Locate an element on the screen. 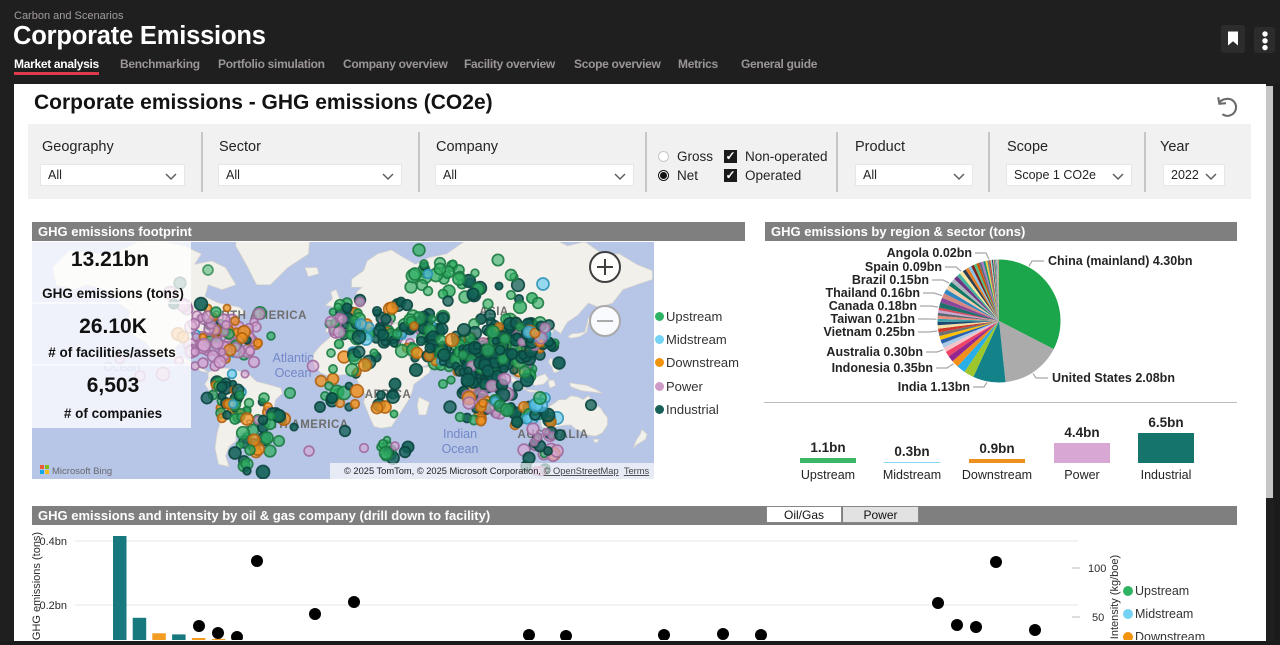  svg-text: China (mainland) 4.30bn is located at coordinates (1120, 261).